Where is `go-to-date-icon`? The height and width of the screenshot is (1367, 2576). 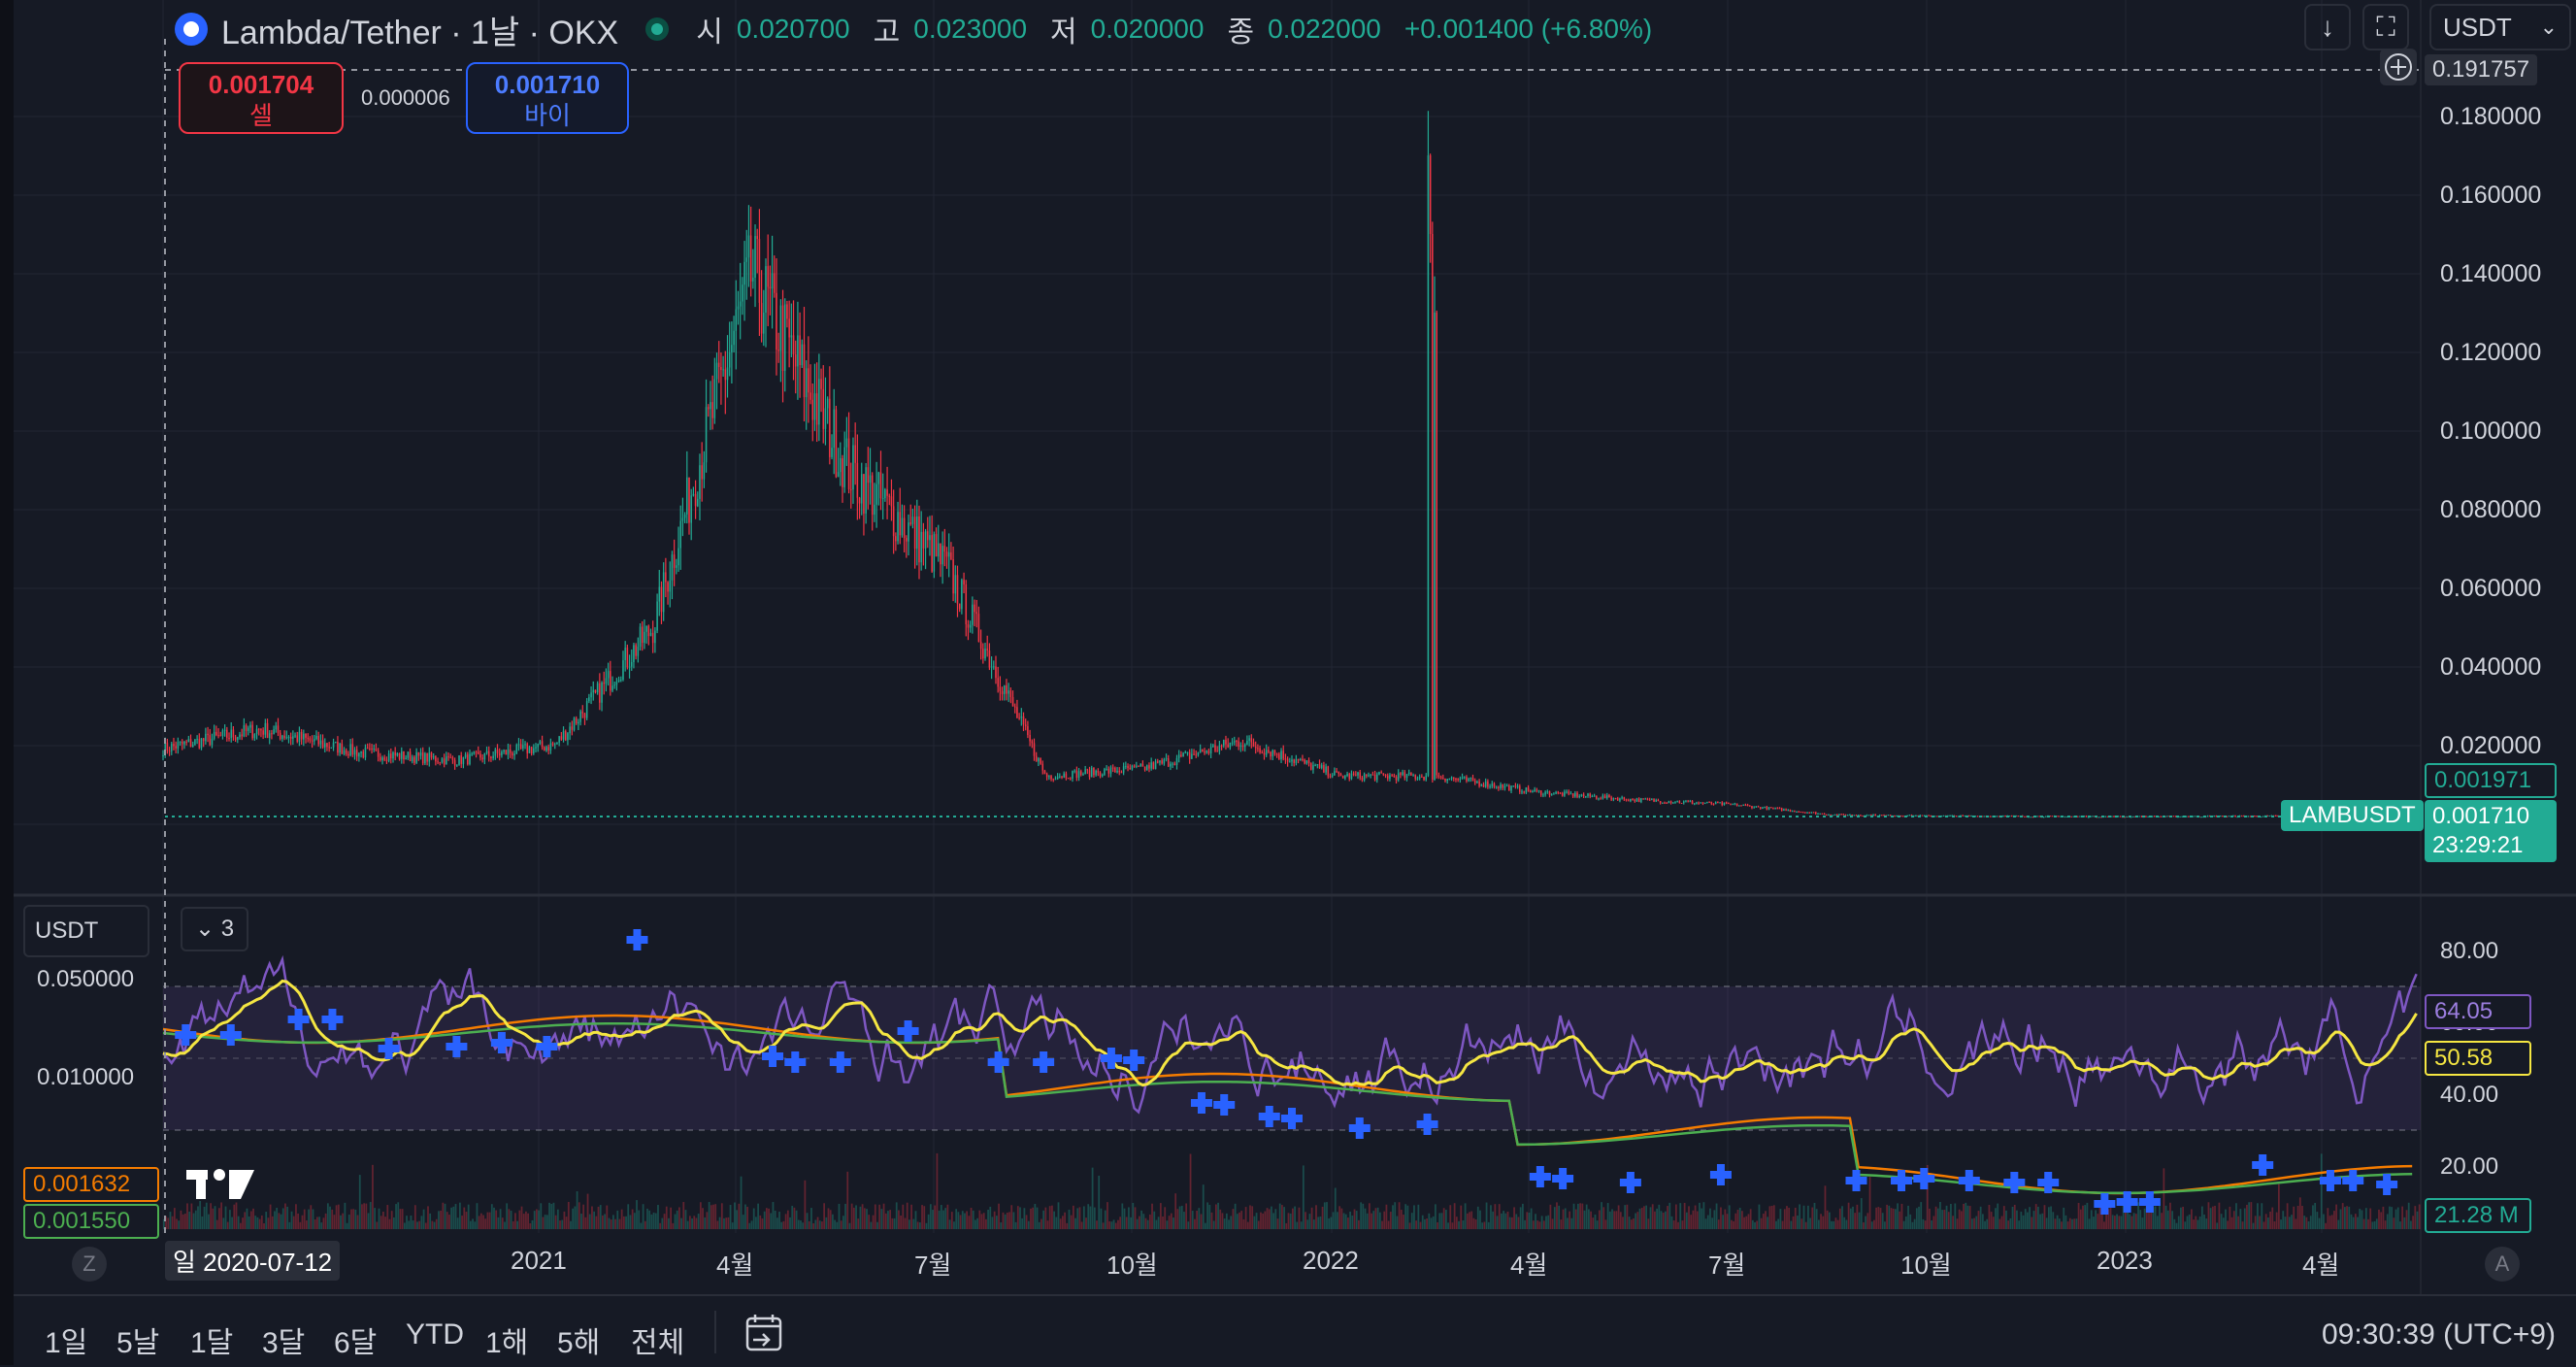
go-to-date-icon is located at coordinates (764, 1333).